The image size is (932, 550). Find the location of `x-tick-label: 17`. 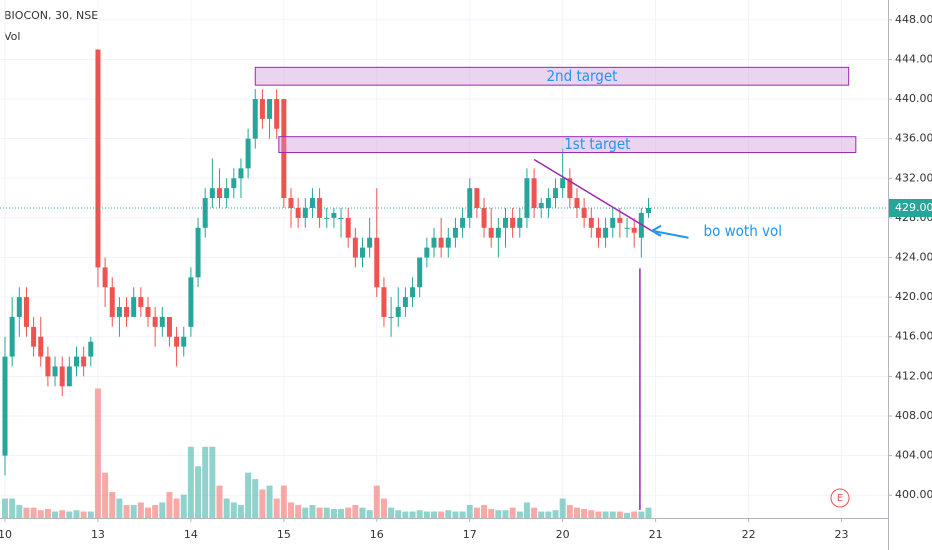

x-tick-label: 17 is located at coordinates (470, 534).